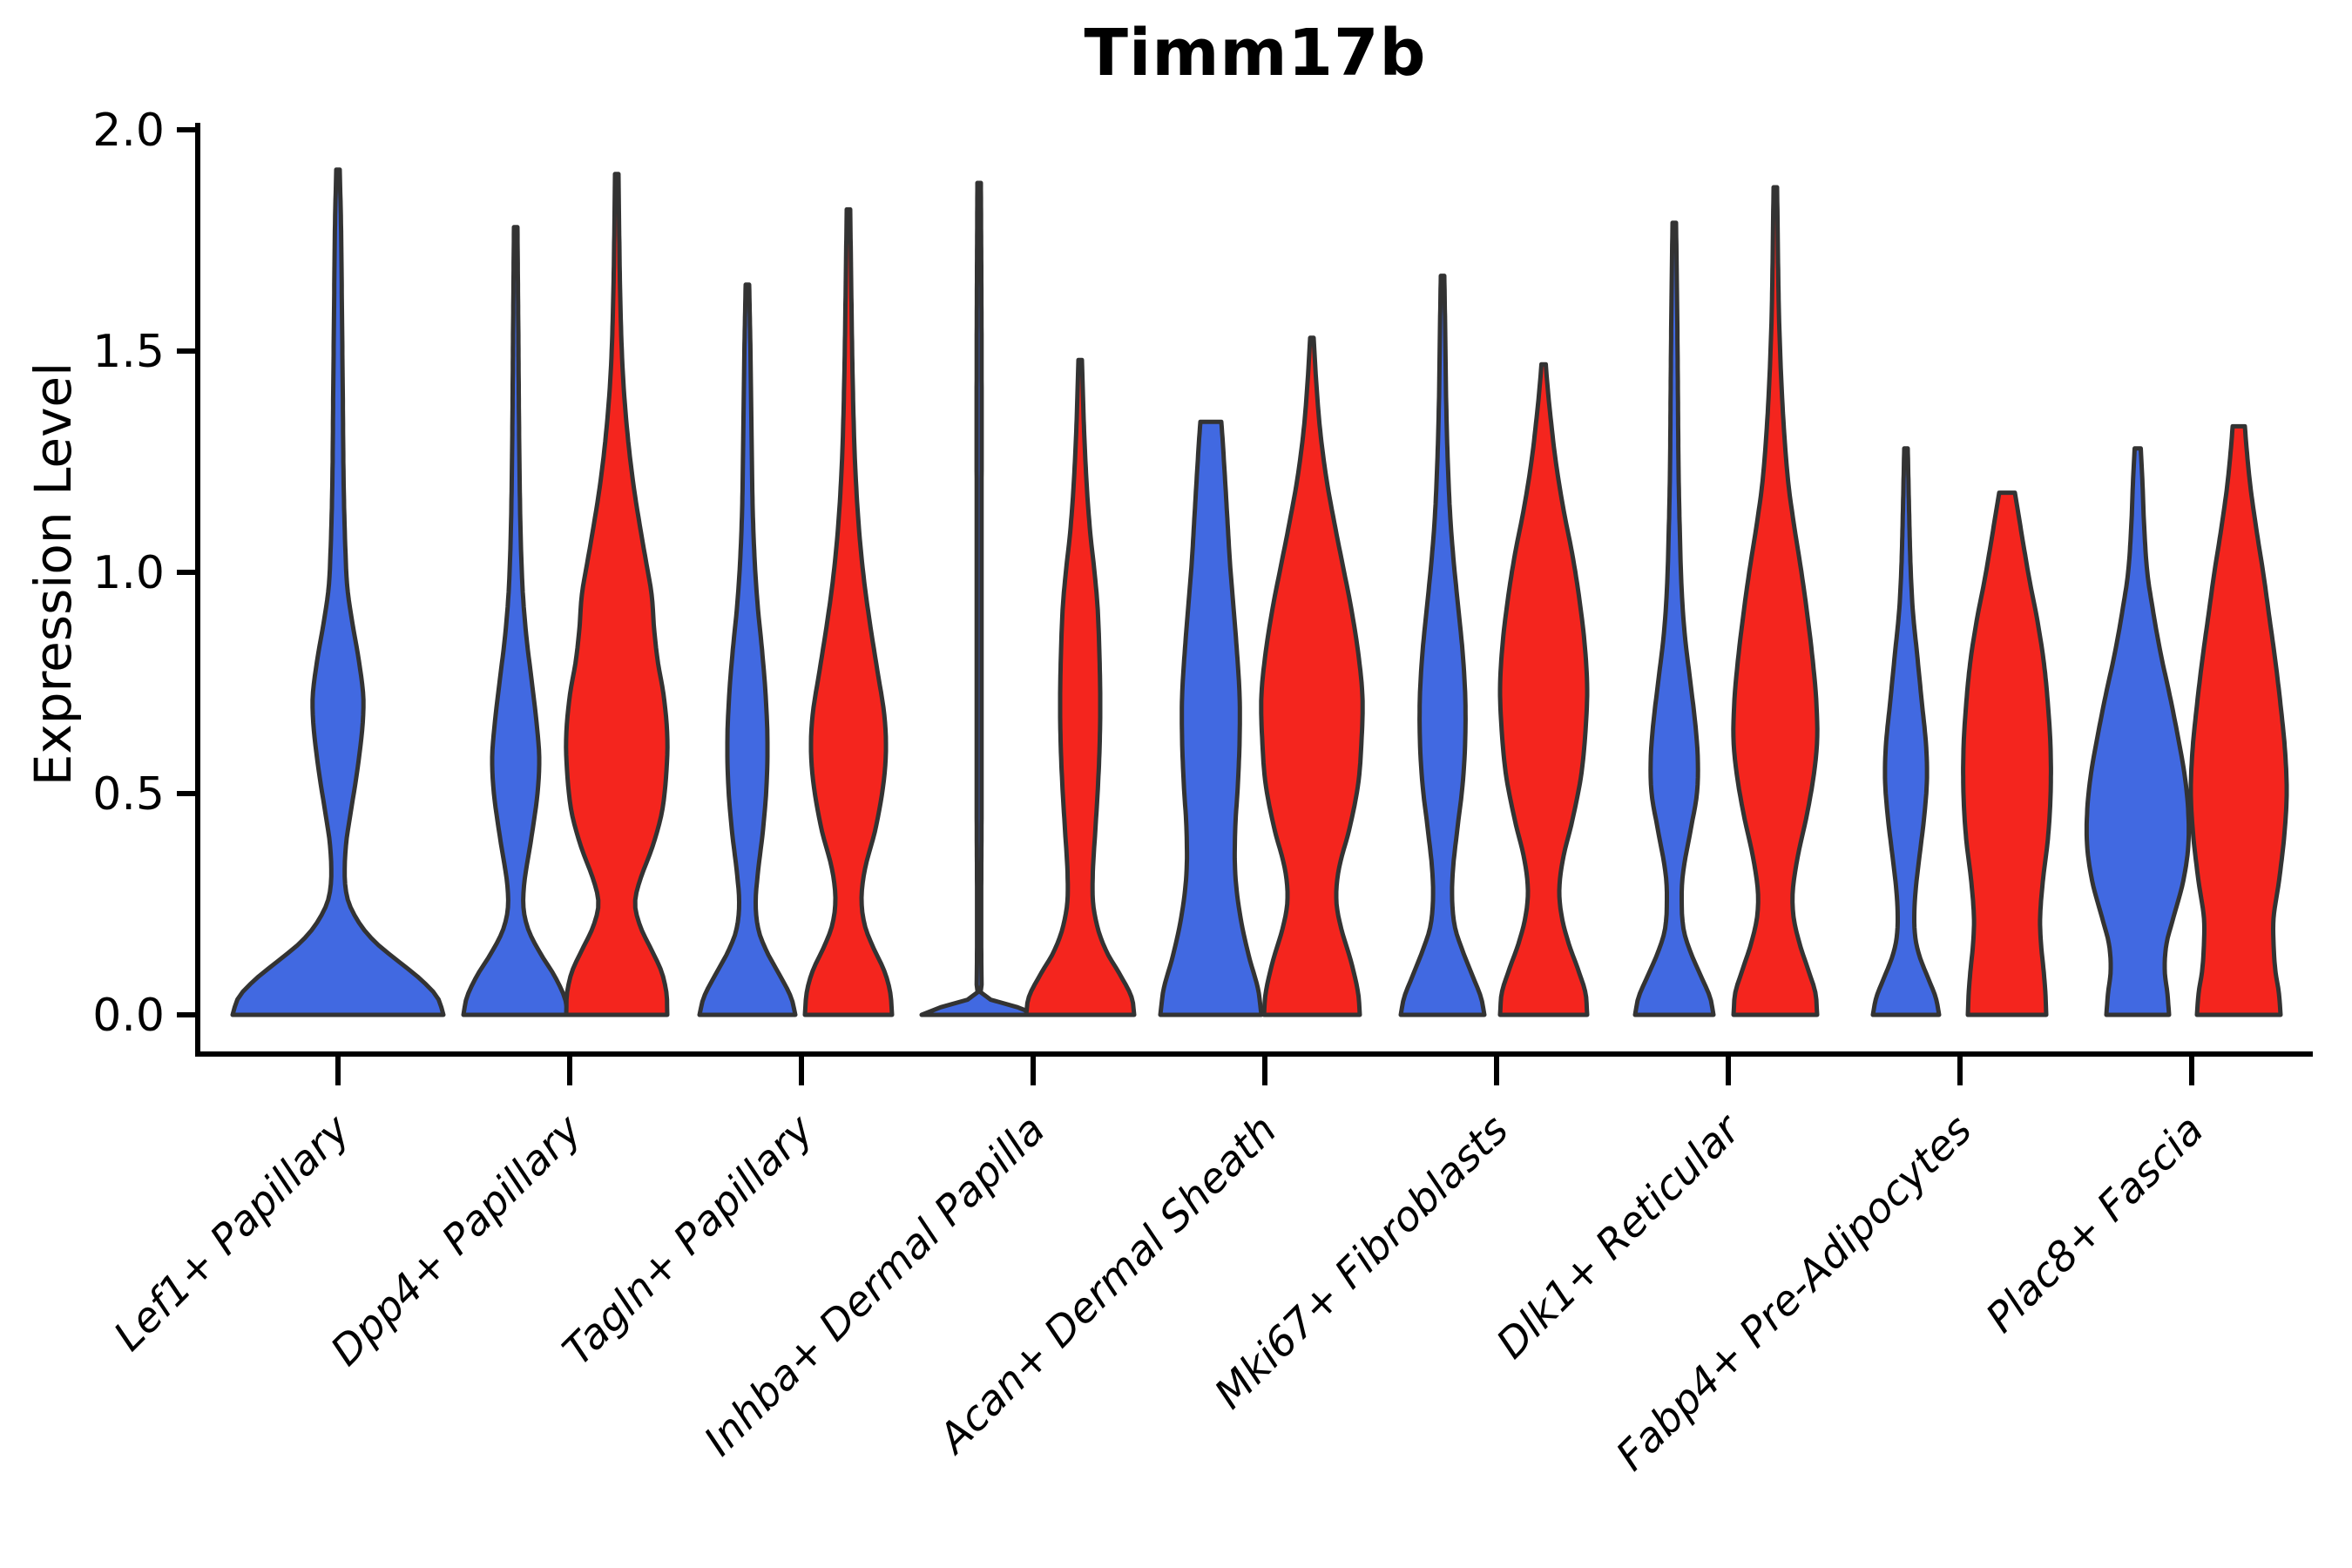 The height and width of the screenshot is (1568, 2352). What do you see at coordinates (1620, 1237) in the screenshot?
I see `x-tick-label-6: Dlk1+ Reticular` at bounding box center [1620, 1237].